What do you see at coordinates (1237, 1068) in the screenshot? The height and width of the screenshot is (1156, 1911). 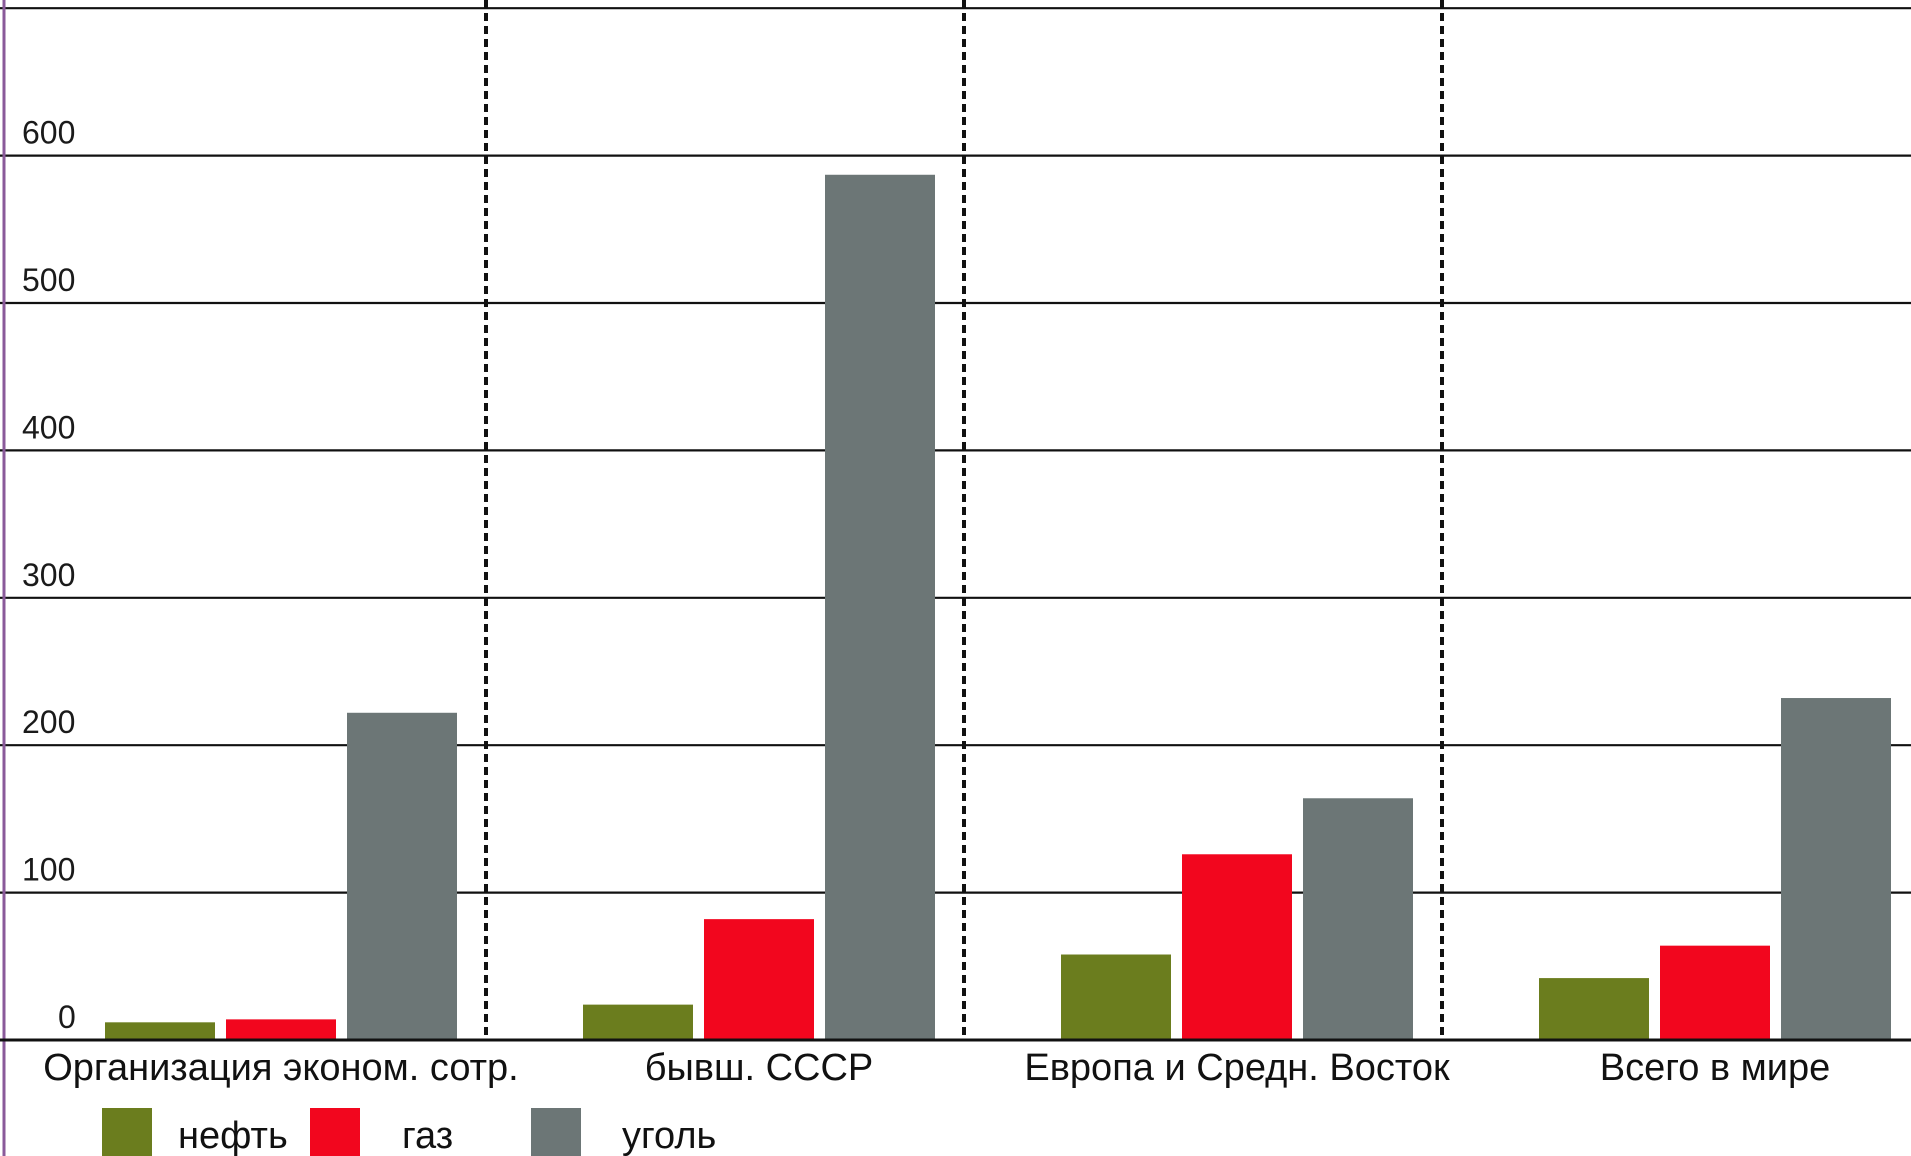 I see `x-category-label: Европа и Средн. Восток` at bounding box center [1237, 1068].